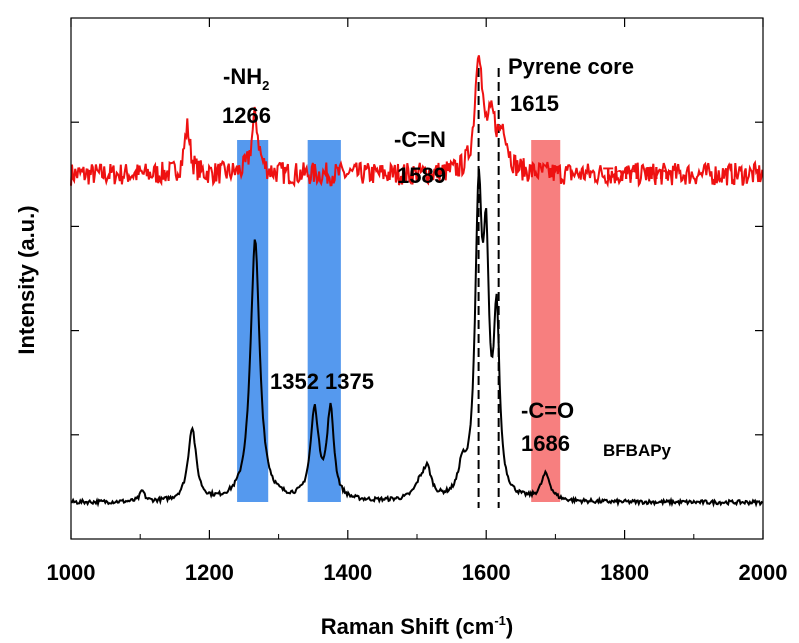 The image size is (799, 643). I want to click on cn-label: -C=N, so click(420, 139).